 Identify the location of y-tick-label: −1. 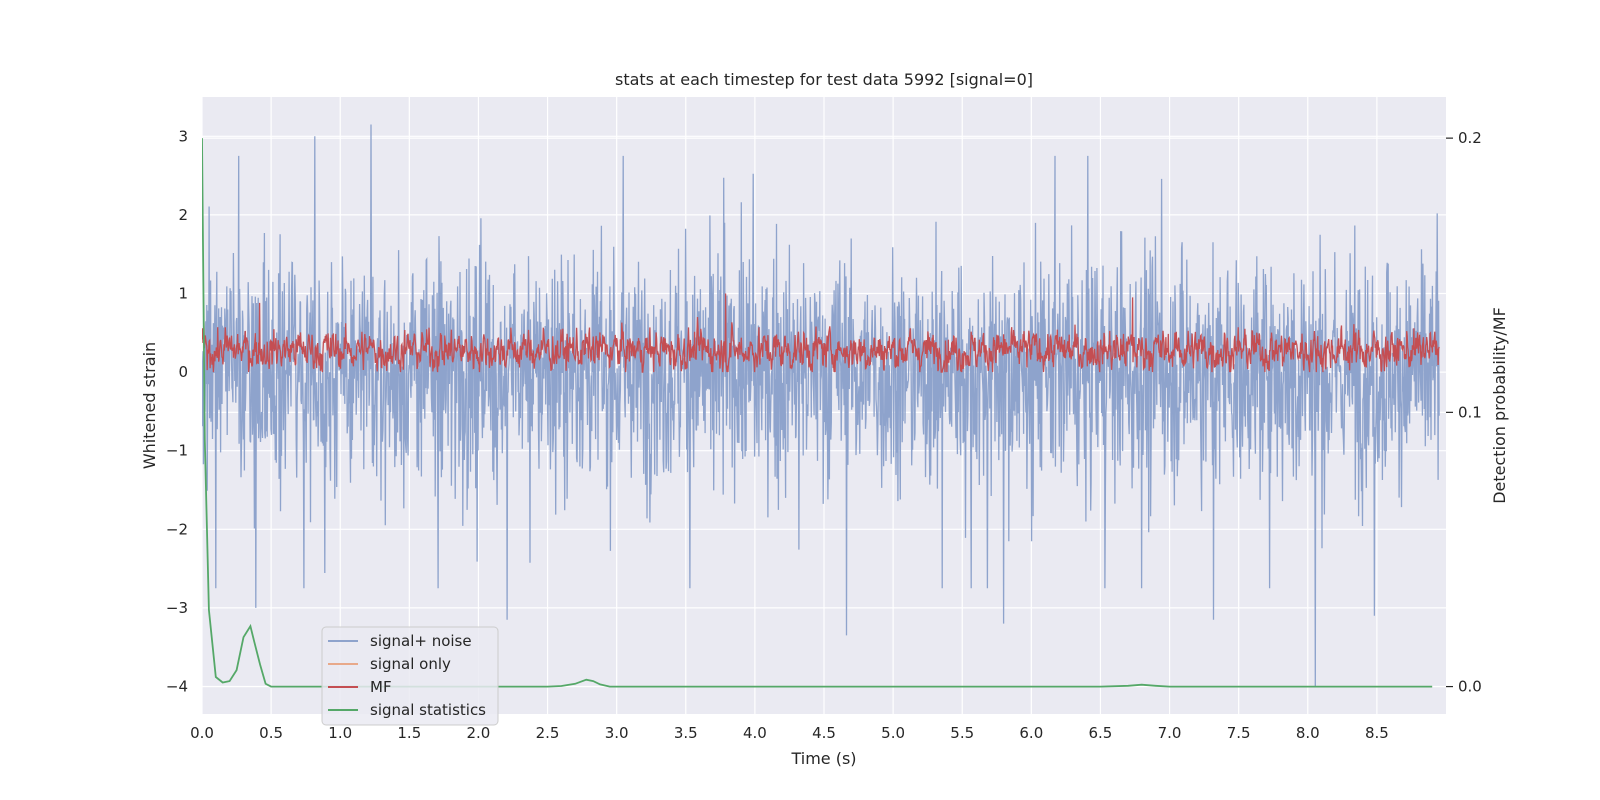
(177, 451).